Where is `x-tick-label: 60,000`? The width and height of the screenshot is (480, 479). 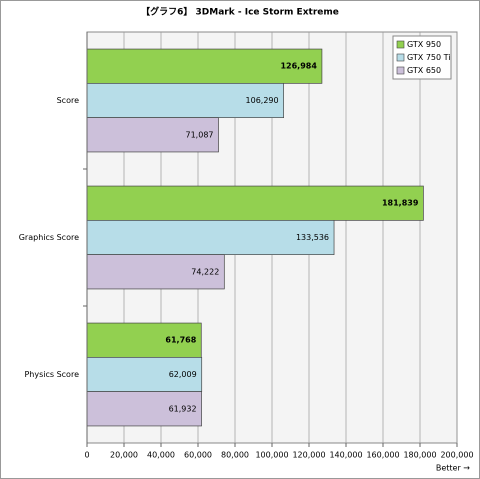 x-tick-label: 60,000 is located at coordinates (198, 455).